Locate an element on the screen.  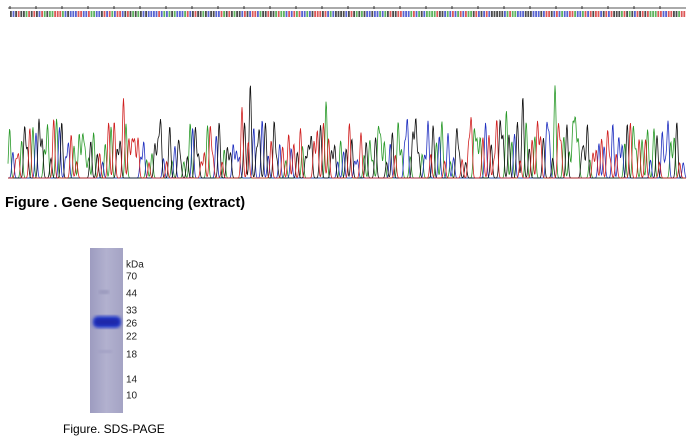
marker-label: 14 is located at coordinates (132, 380).